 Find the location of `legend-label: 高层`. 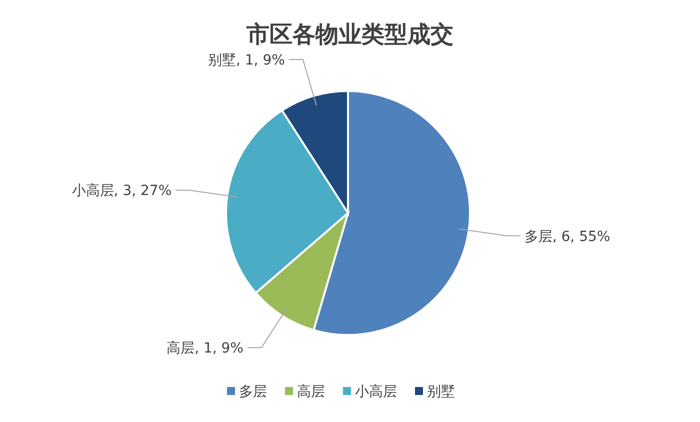

legend-label: 高层 is located at coordinates (311, 392).